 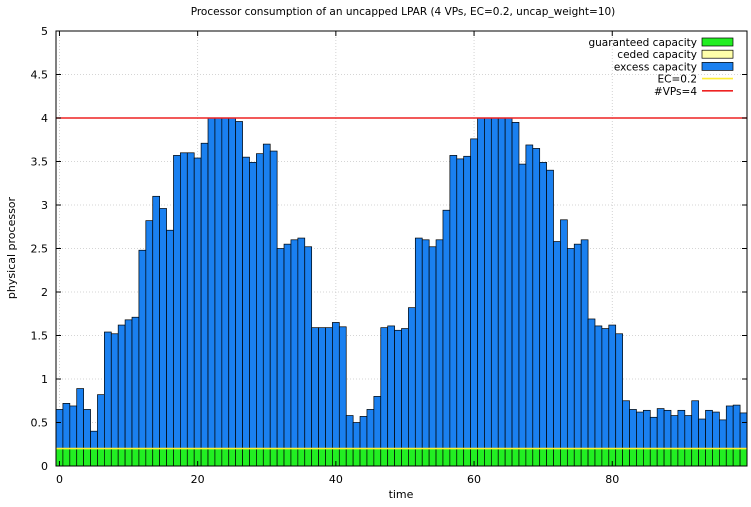 I want to click on y-tick-label: 4, so click(x=44, y=118).